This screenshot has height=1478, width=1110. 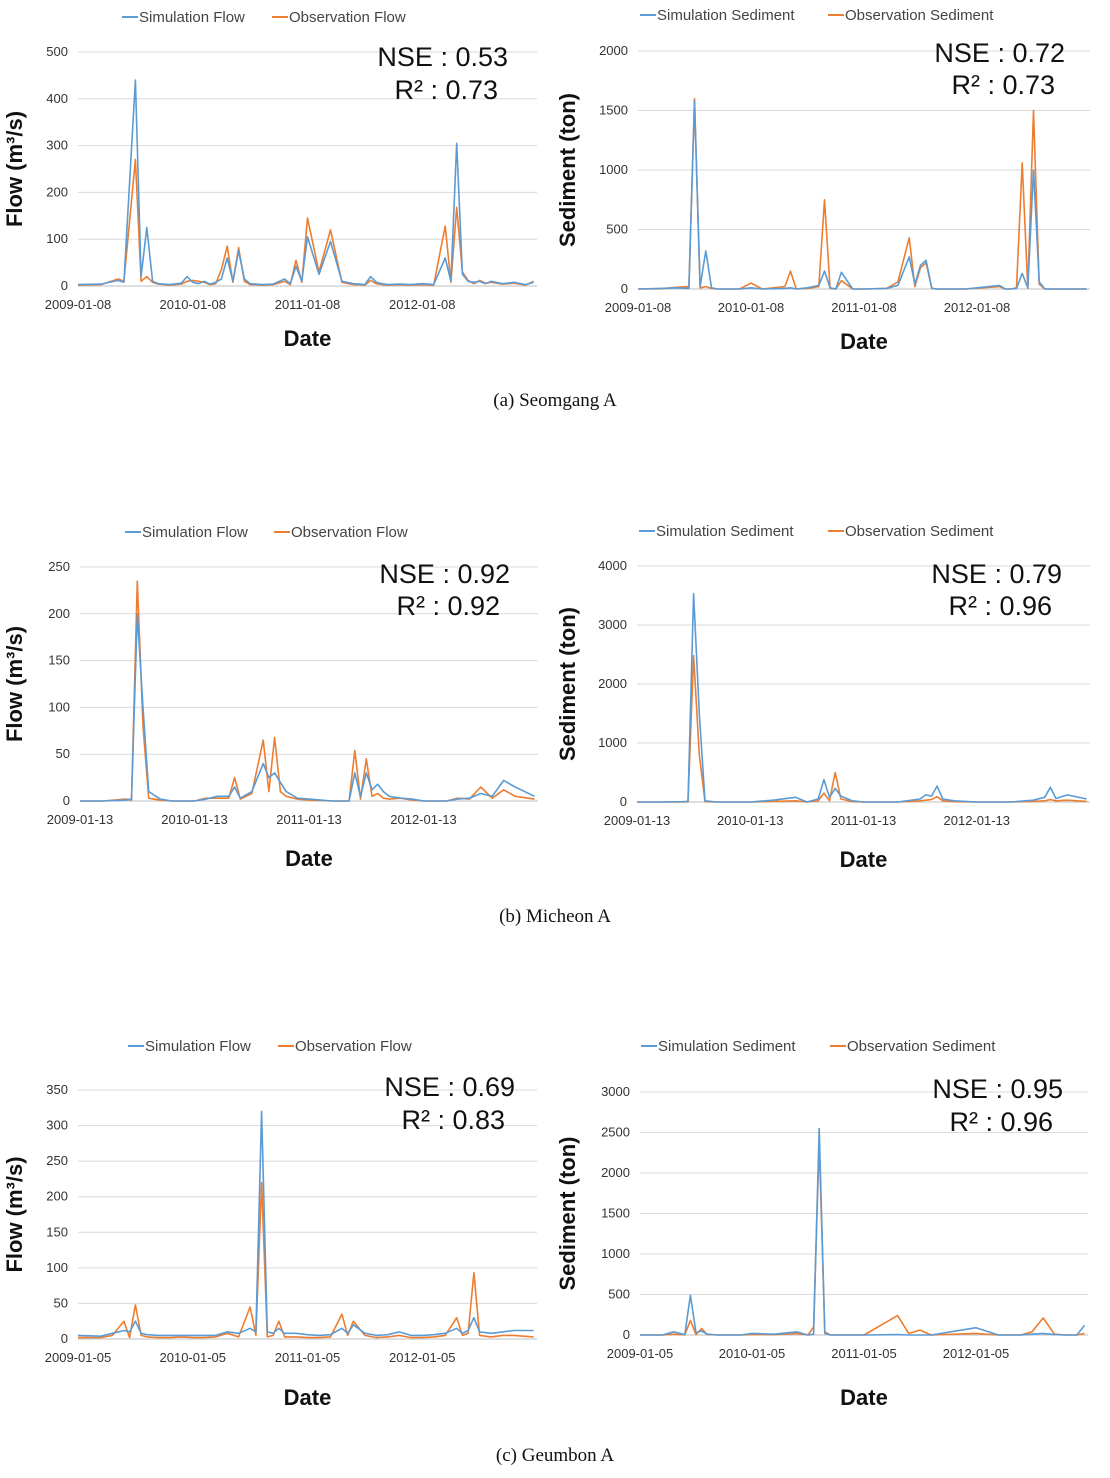 I want to click on caption-seomgang: (a) Seomgang A, so click(x=555, y=400).